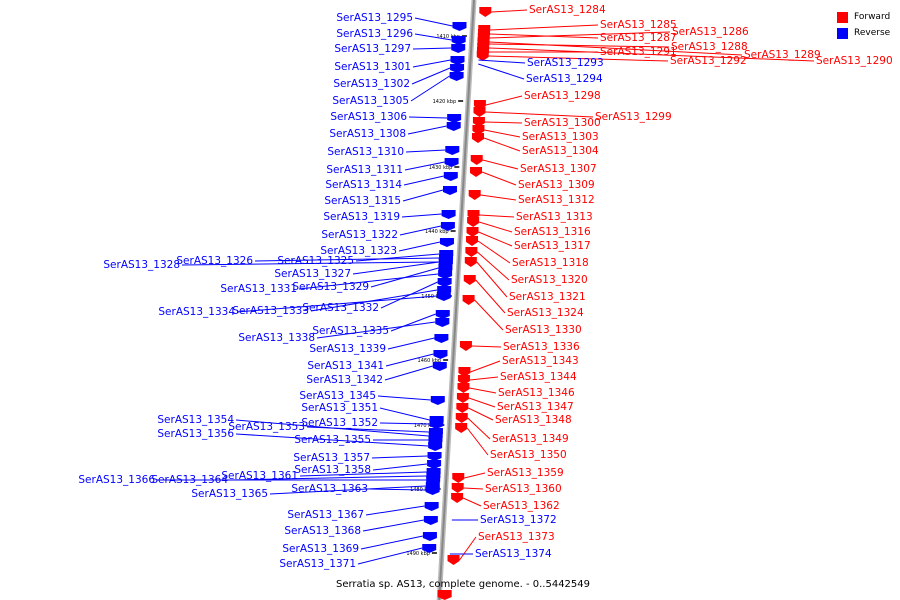 The height and width of the screenshot is (600, 900). What do you see at coordinates (533, 420) in the screenshot?
I see `forward-gene-label: SerAS13_1348` at bounding box center [533, 420].